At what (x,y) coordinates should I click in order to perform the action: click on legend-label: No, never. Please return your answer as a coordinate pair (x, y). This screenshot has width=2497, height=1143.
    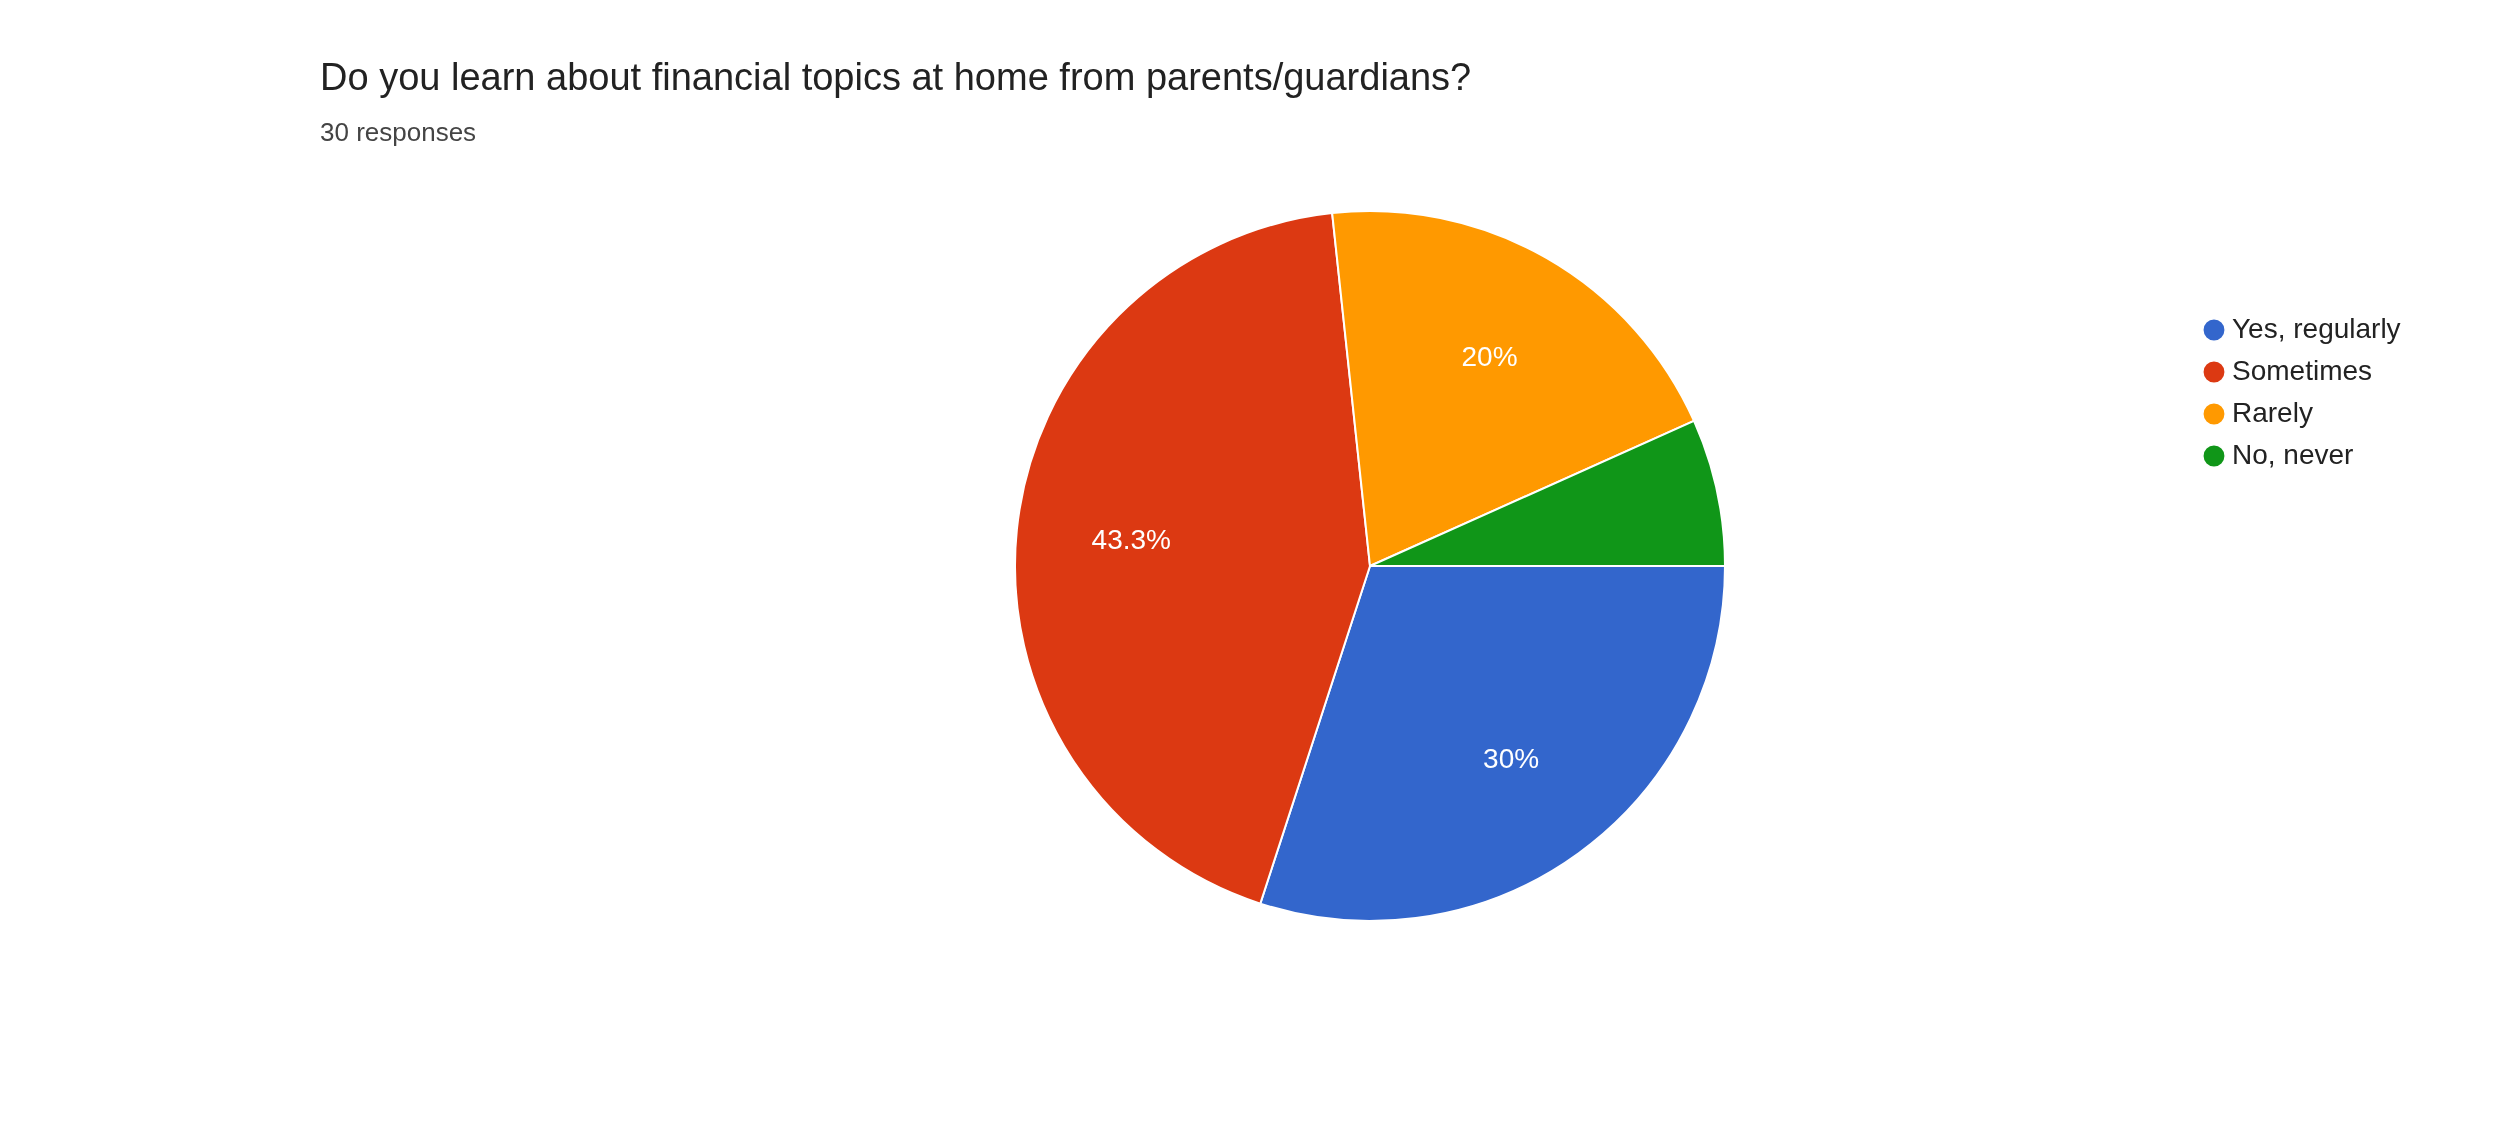
    Looking at the image, I should click on (2293, 454).